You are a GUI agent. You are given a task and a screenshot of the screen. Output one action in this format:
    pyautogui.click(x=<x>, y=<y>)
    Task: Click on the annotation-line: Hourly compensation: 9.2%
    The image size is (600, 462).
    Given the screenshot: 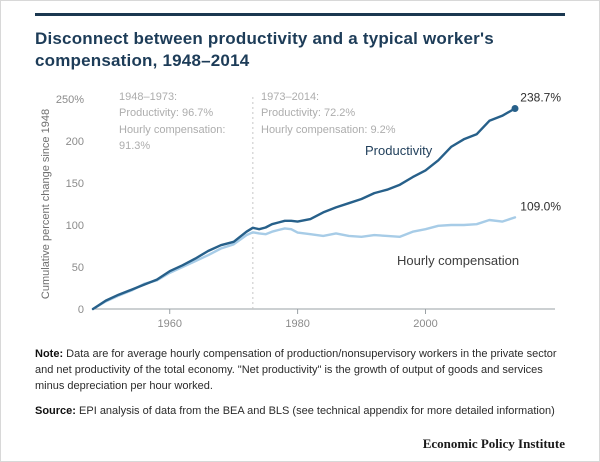 What is the action you would take?
    pyautogui.click(x=328, y=129)
    